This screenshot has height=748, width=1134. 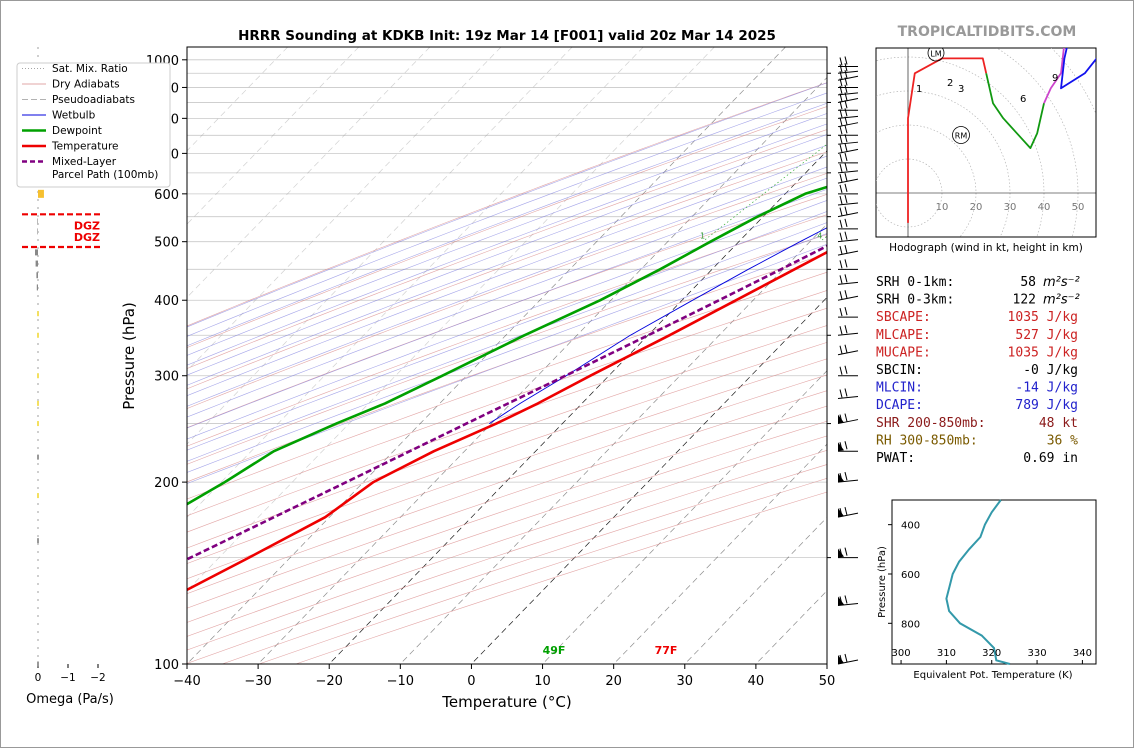 What do you see at coordinates (166, 195) in the screenshot?
I see `p-tick-label: 600` at bounding box center [166, 195].